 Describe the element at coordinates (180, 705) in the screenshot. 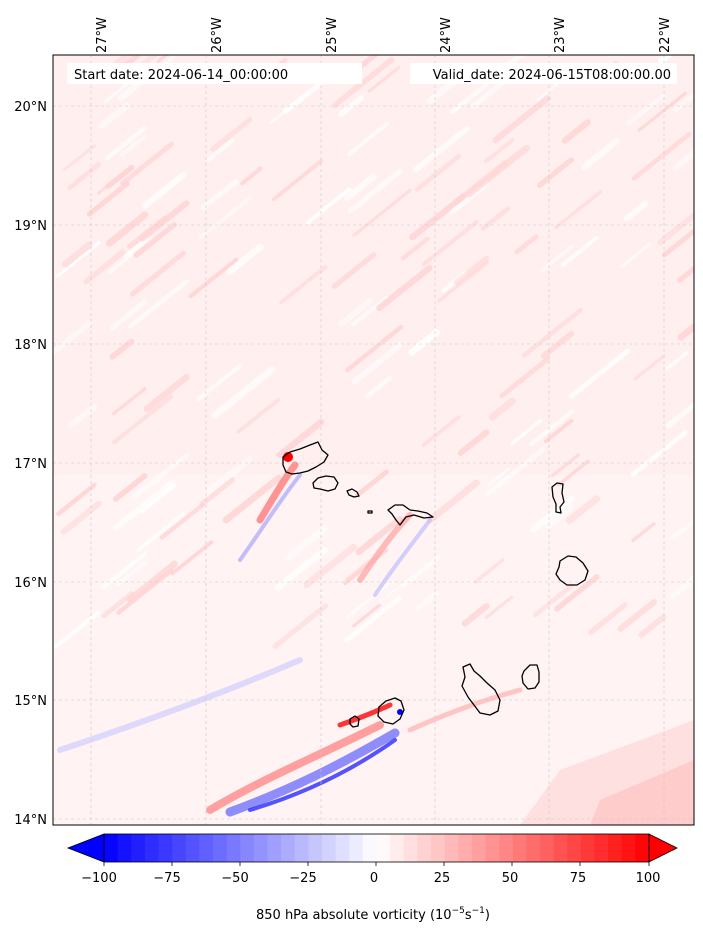

I see `wake-blue-west` at that location.